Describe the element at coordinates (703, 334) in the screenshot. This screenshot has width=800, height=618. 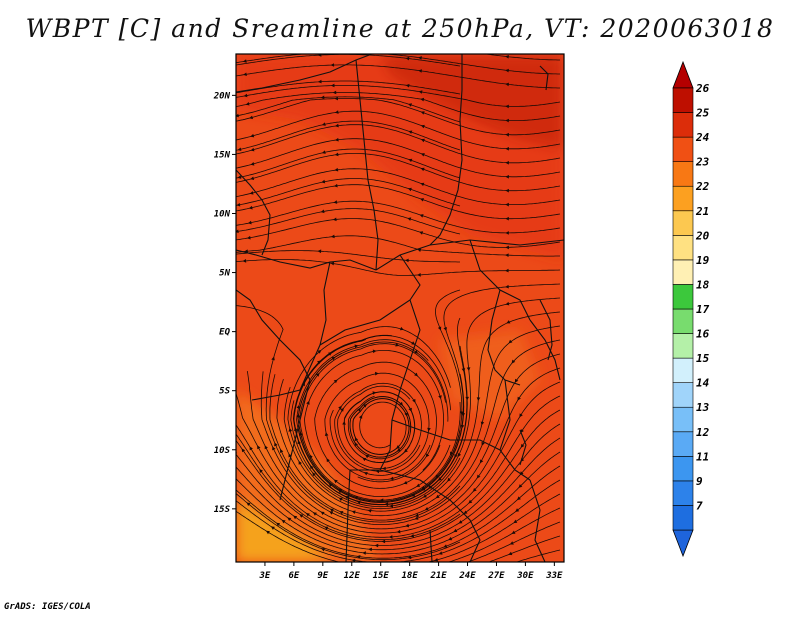
I see `colorbar-label: 16` at that location.